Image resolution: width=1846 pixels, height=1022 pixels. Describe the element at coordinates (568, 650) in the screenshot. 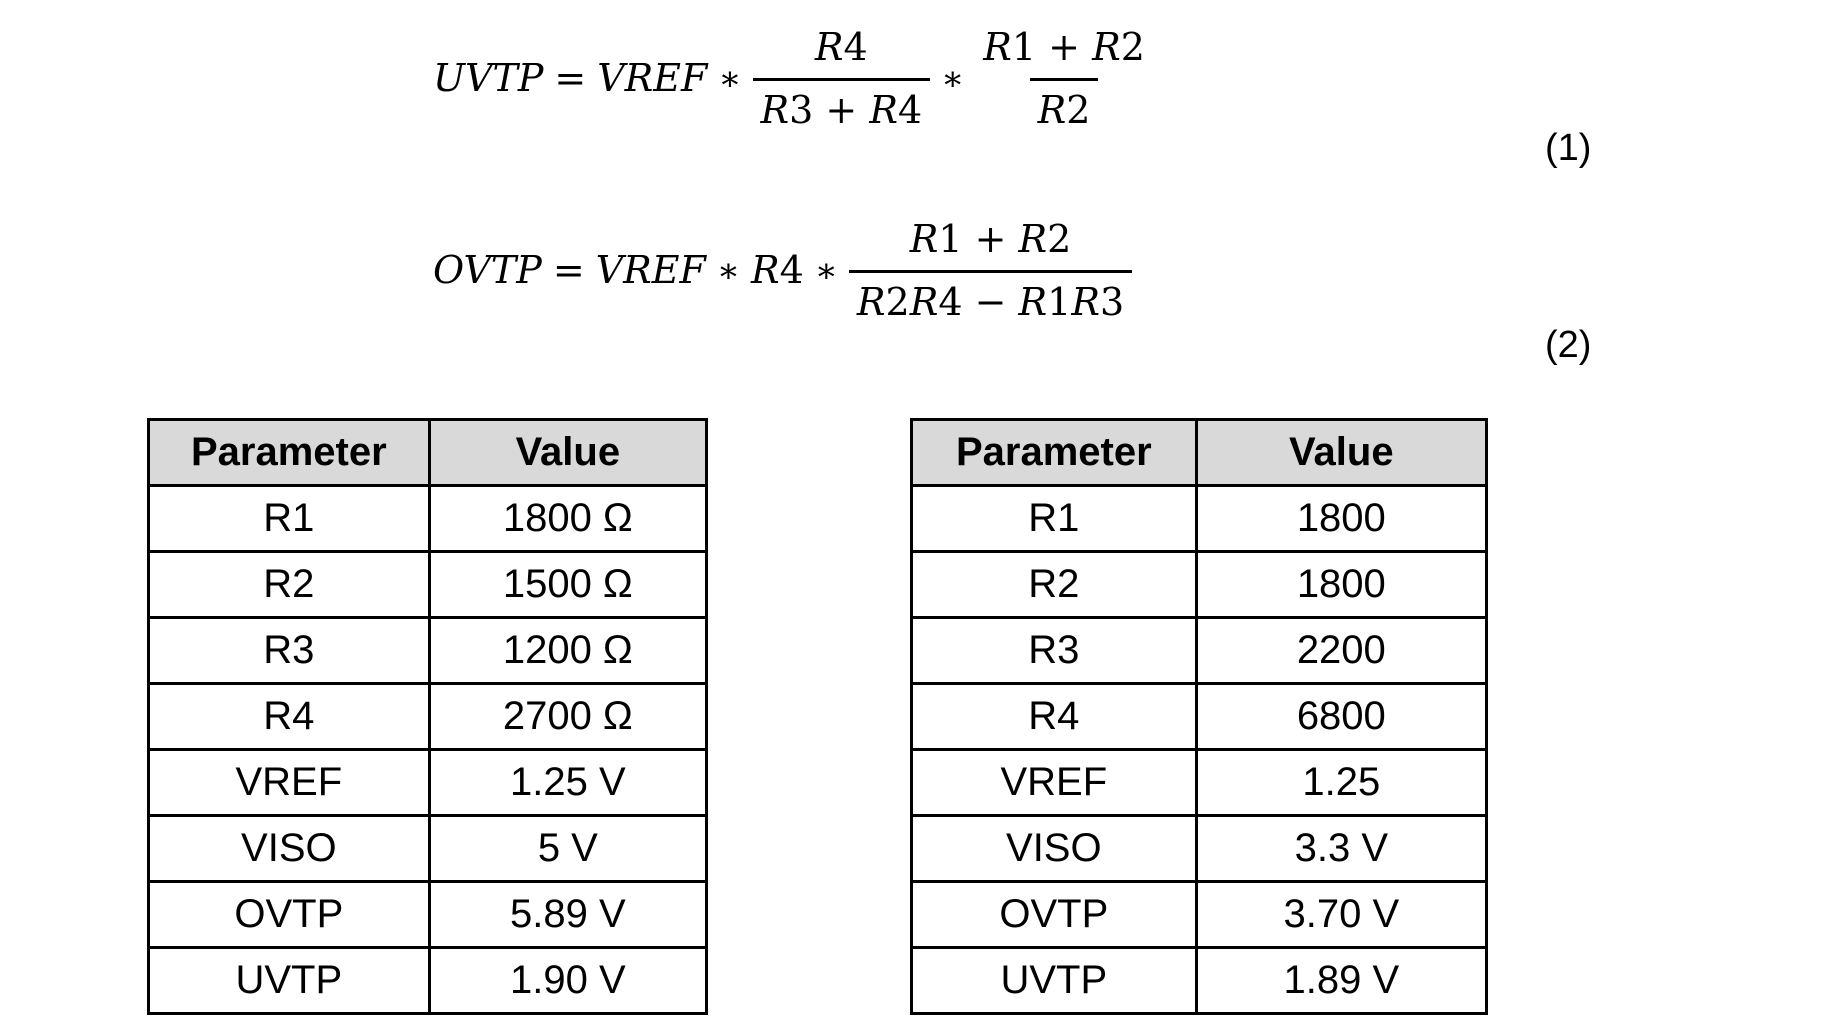

I see `value-cell: 1200 Ω` at that location.